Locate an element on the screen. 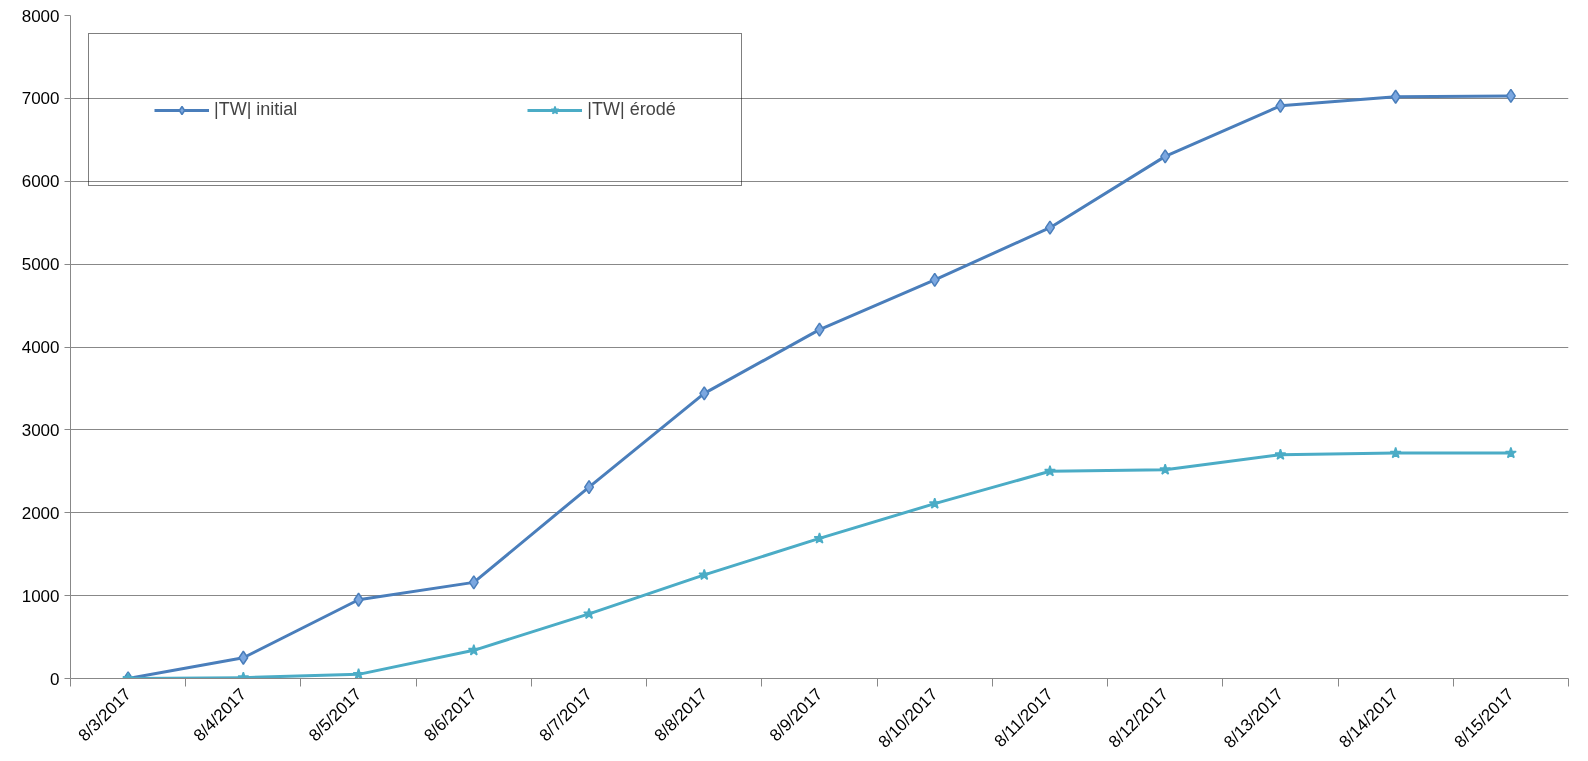  y-tick-label: 2000 is located at coordinates (40, 513).